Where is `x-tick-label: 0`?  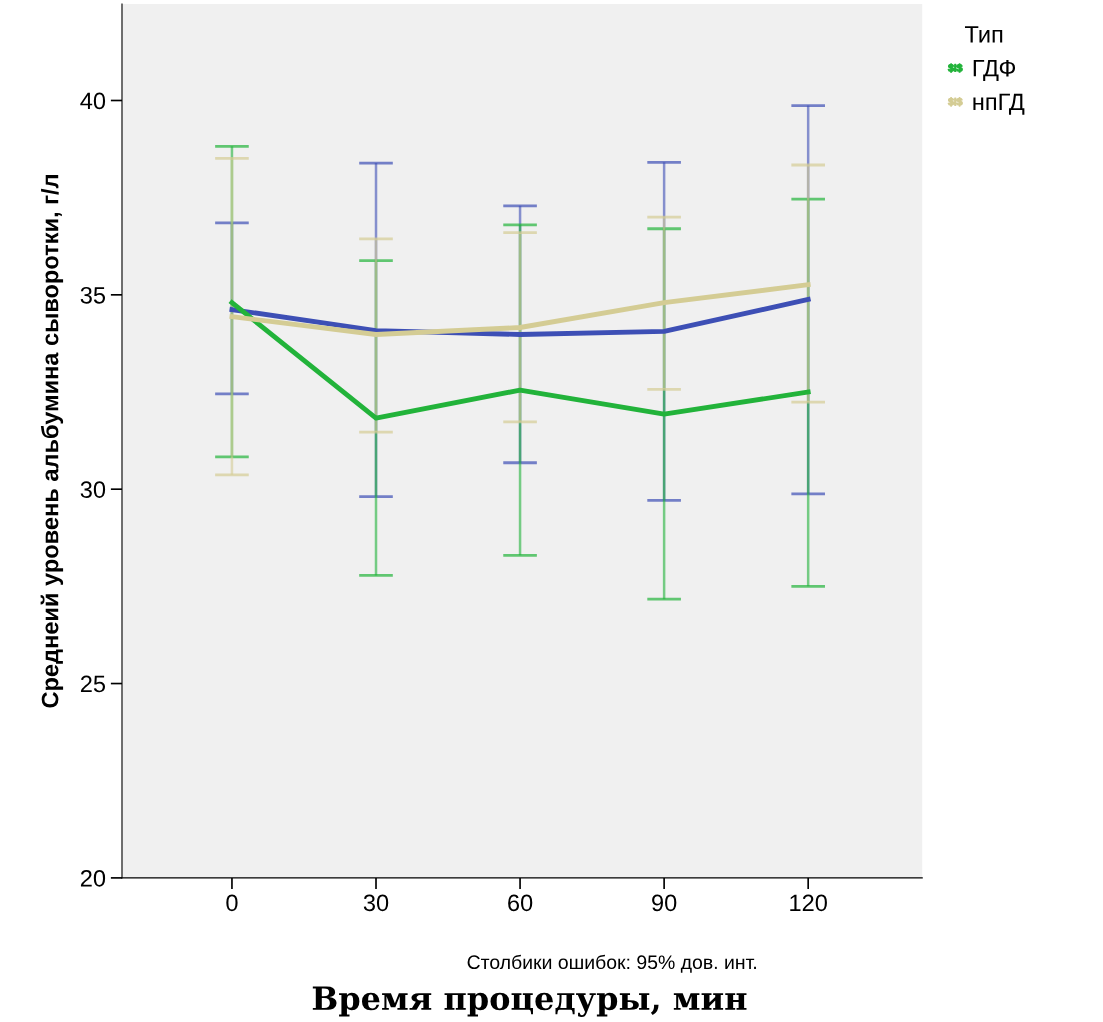
x-tick-label: 0 is located at coordinates (232, 903).